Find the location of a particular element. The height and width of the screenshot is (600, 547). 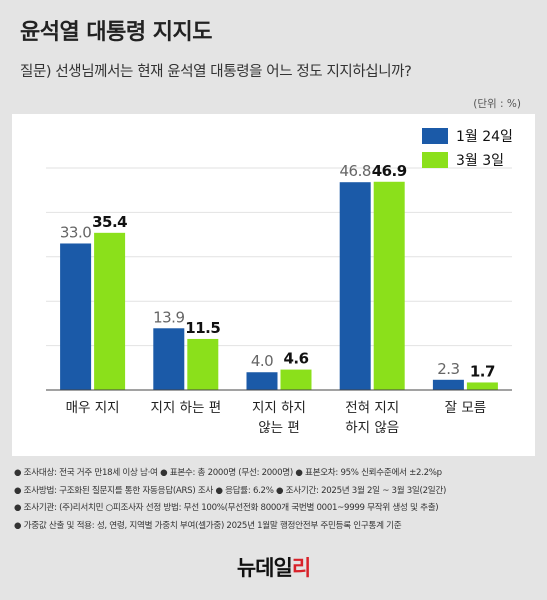

page-title: 윤석열 대통령 지지도 is located at coordinates (116, 32).